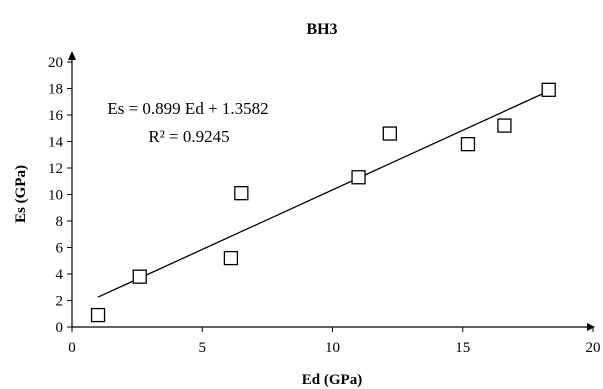  Describe the element at coordinates (203, 348) in the screenshot. I see `x-tick-label: 5` at that location.